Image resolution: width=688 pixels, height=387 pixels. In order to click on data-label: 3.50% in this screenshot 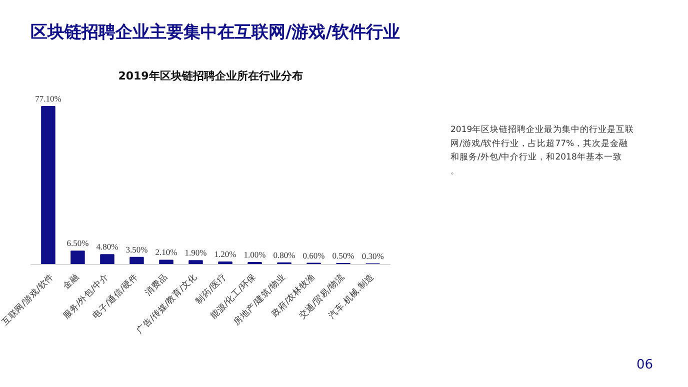, I will do `click(137, 249)`.